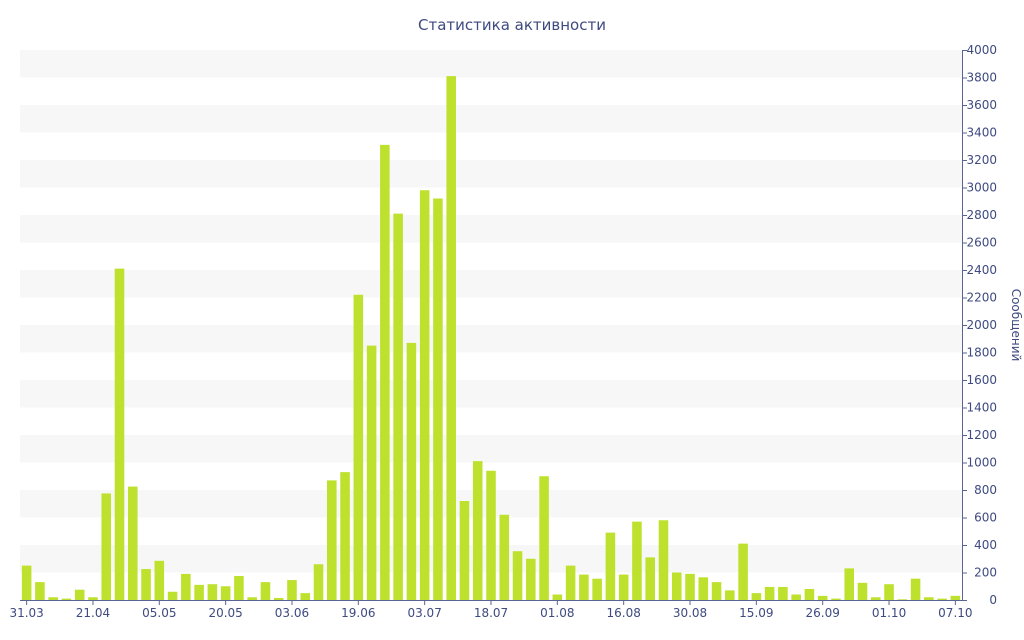  Describe the element at coordinates (981, 188) in the screenshot. I see `y-tick-label: 3000` at that location.